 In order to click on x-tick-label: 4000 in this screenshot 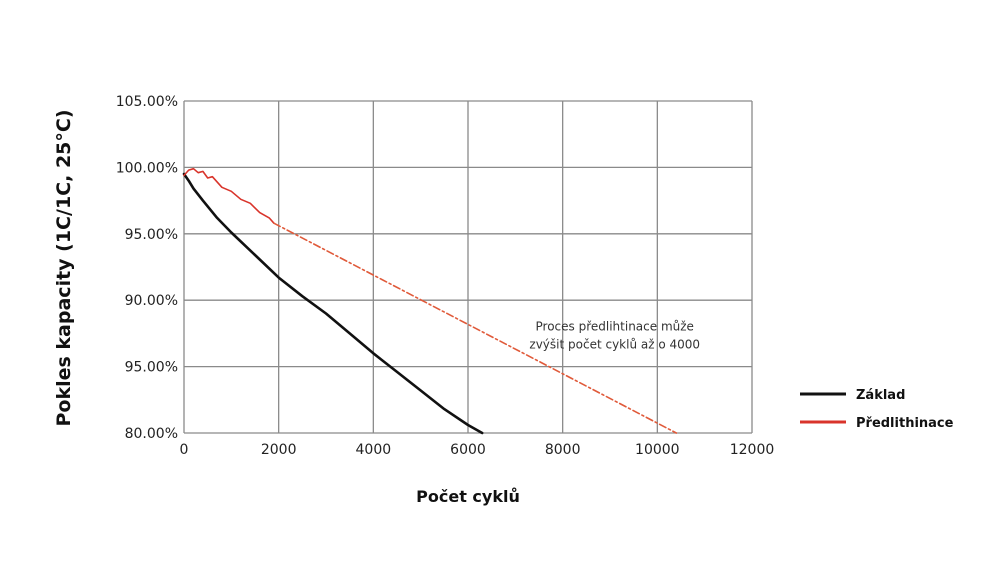, I will do `click(374, 450)`.